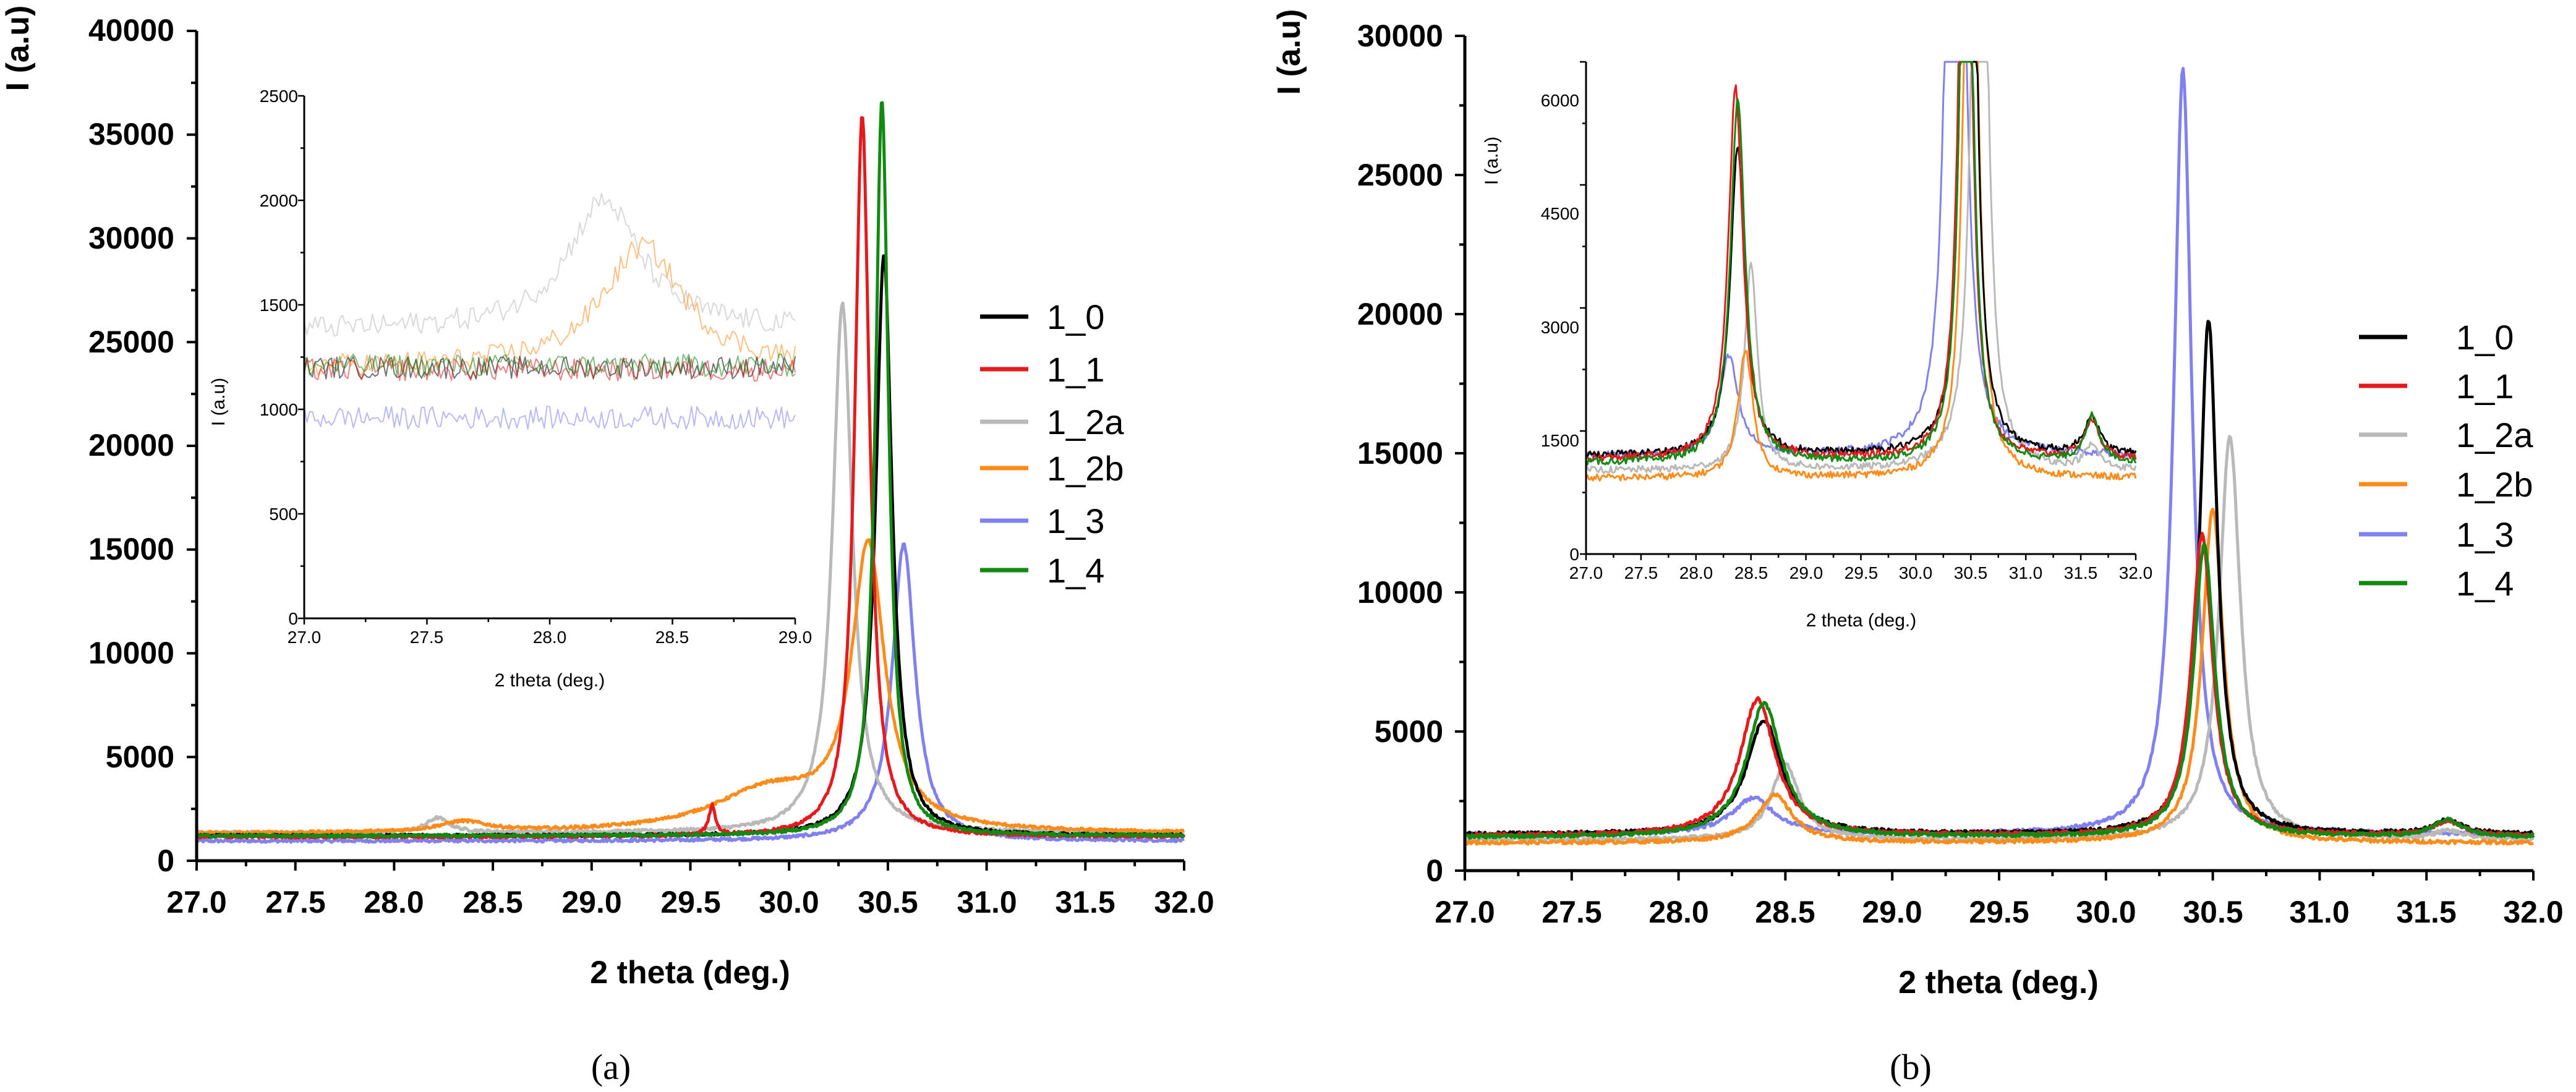 The width and height of the screenshot is (2576, 1092). I want to click on panel-b-x-tick-label: 31.0, so click(2319, 912).